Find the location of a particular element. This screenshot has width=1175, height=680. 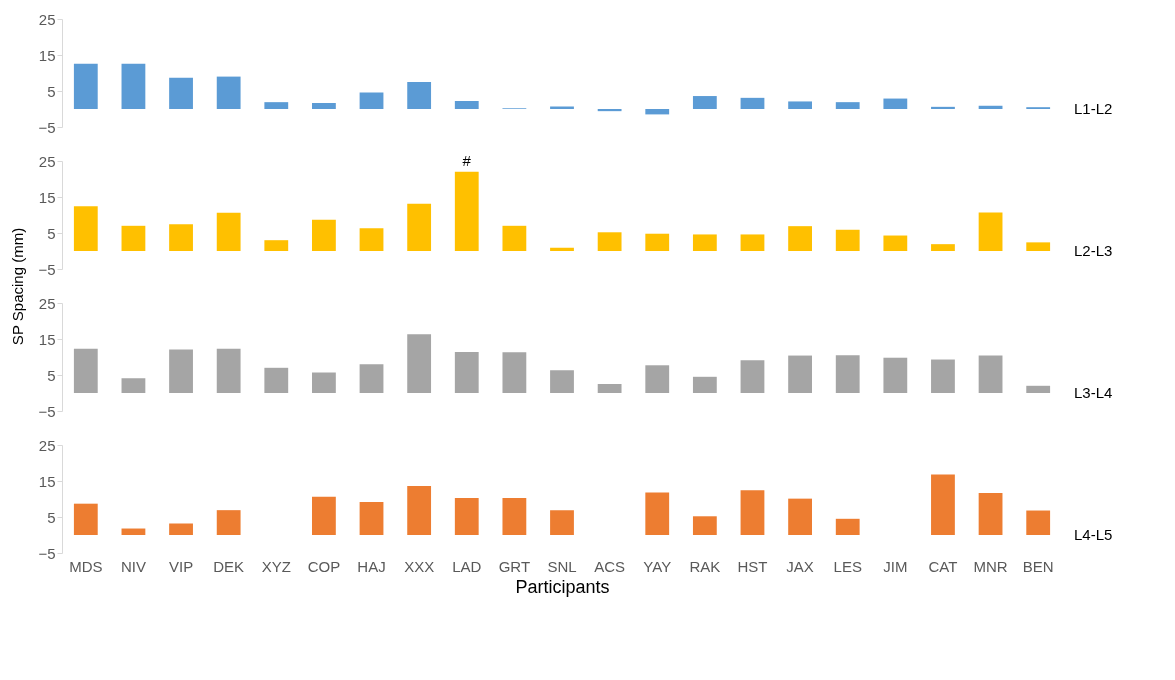

x-tick-label: LES is located at coordinates (847, 566).